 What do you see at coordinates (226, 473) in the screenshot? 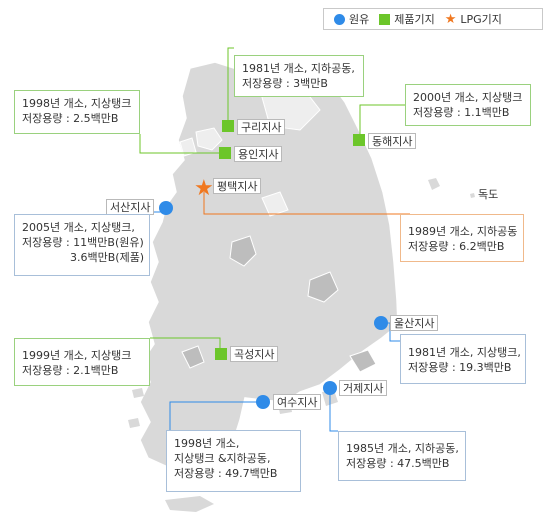
I see `info-yeosu-line-3: 저장용량 : 49.7백만B` at bounding box center [226, 473].